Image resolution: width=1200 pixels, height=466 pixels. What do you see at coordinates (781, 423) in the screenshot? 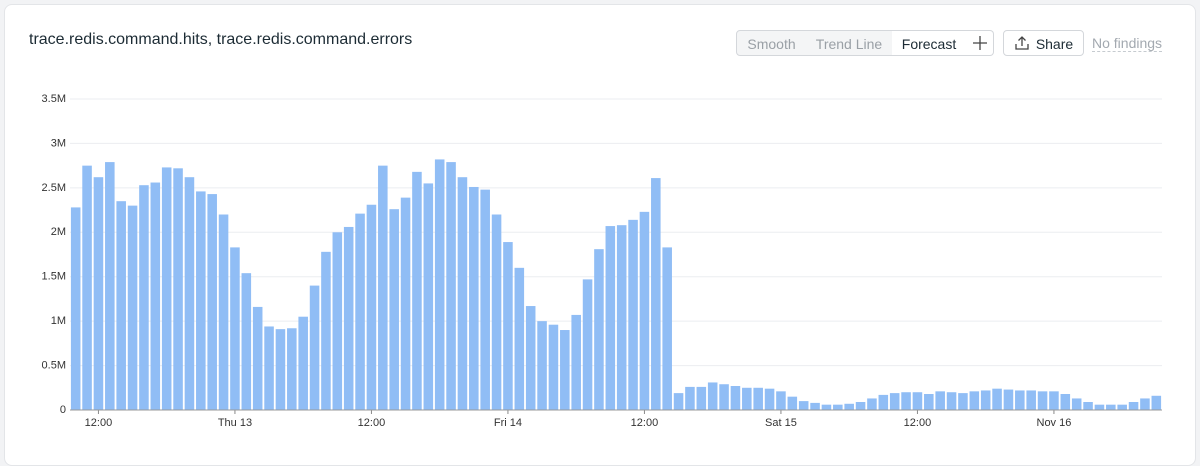
I see `x-tick-label: Sat 15` at bounding box center [781, 423].